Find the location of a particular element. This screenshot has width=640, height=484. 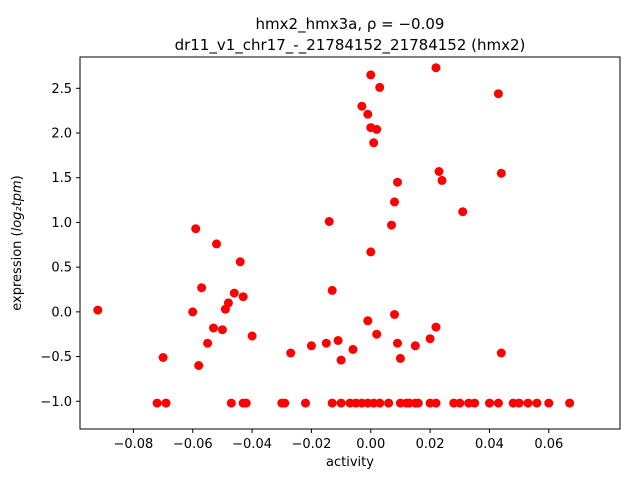

x-axis-label: activity is located at coordinates (350, 462).